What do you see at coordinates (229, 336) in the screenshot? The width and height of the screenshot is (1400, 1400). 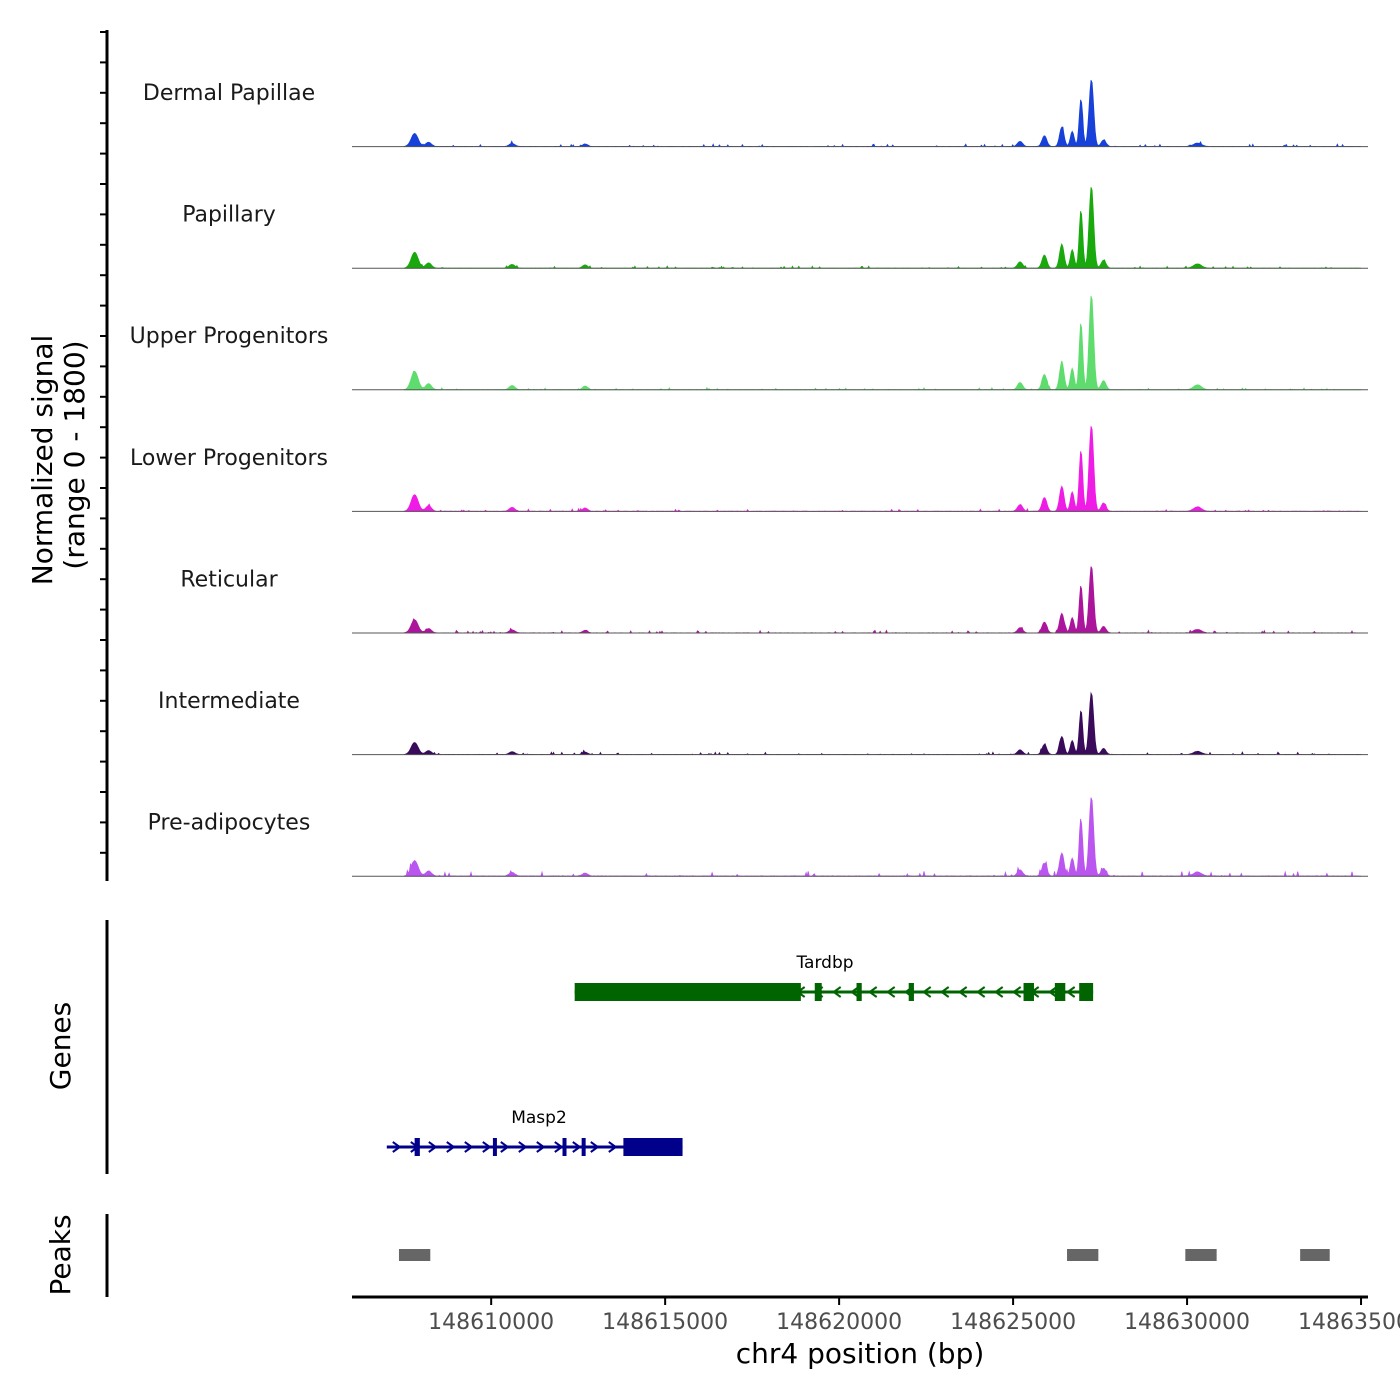 I see `track-label: Upper Progenitors` at bounding box center [229, 336].